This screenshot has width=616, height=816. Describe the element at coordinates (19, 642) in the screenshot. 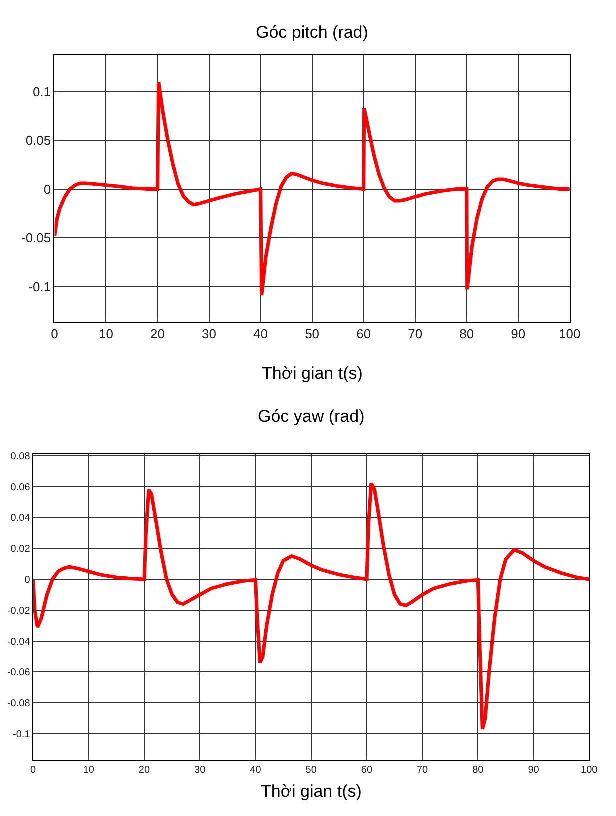

I see `y-tick-label: -0.04` at that location.